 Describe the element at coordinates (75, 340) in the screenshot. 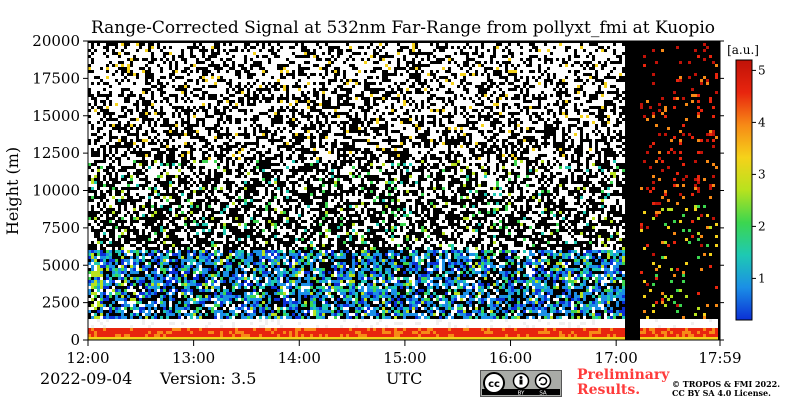

I see `y-tick-label: 0` at that location.